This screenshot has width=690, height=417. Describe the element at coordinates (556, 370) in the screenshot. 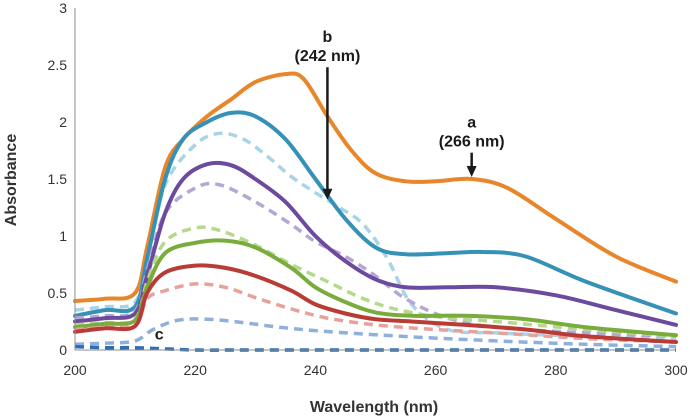

I see `x-tick-label: 280` at that location.